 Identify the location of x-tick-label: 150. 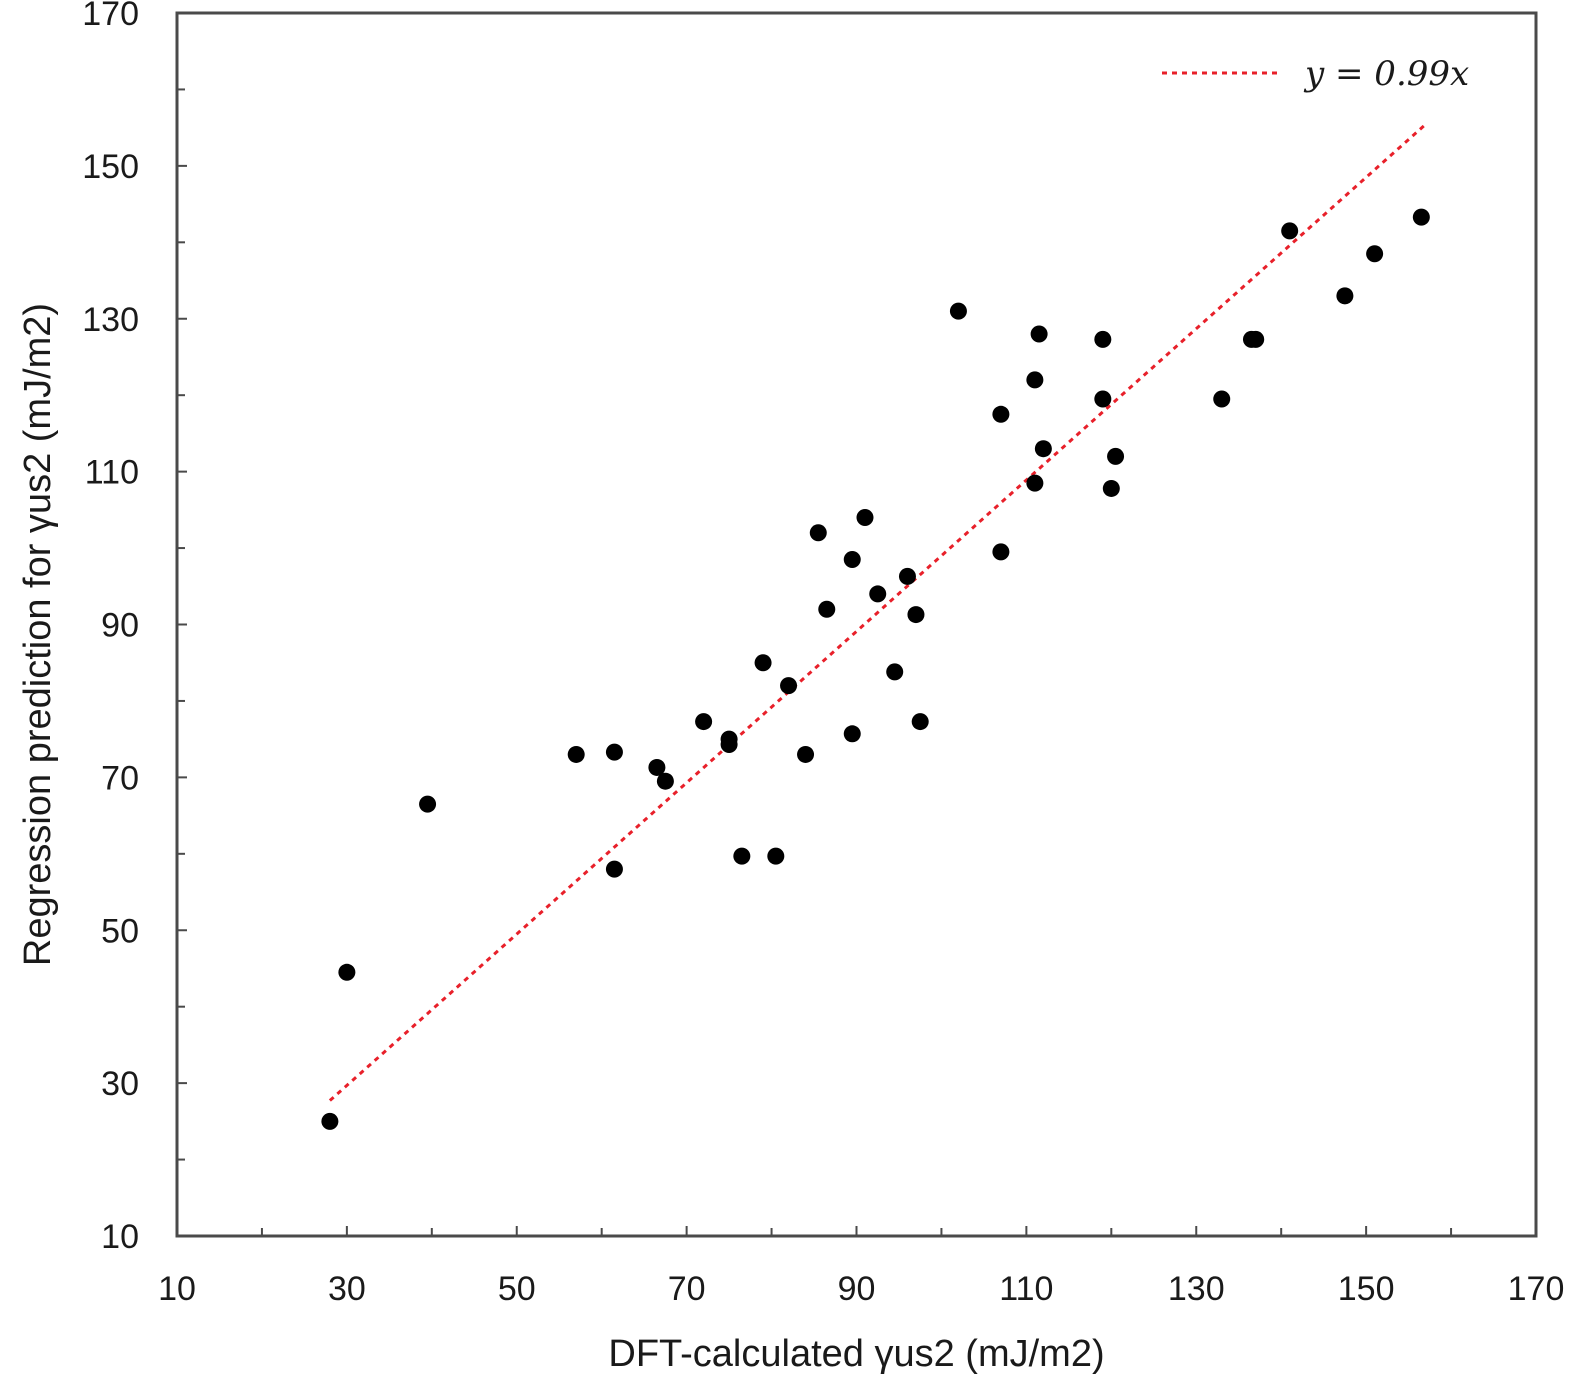
(1366, 1289).